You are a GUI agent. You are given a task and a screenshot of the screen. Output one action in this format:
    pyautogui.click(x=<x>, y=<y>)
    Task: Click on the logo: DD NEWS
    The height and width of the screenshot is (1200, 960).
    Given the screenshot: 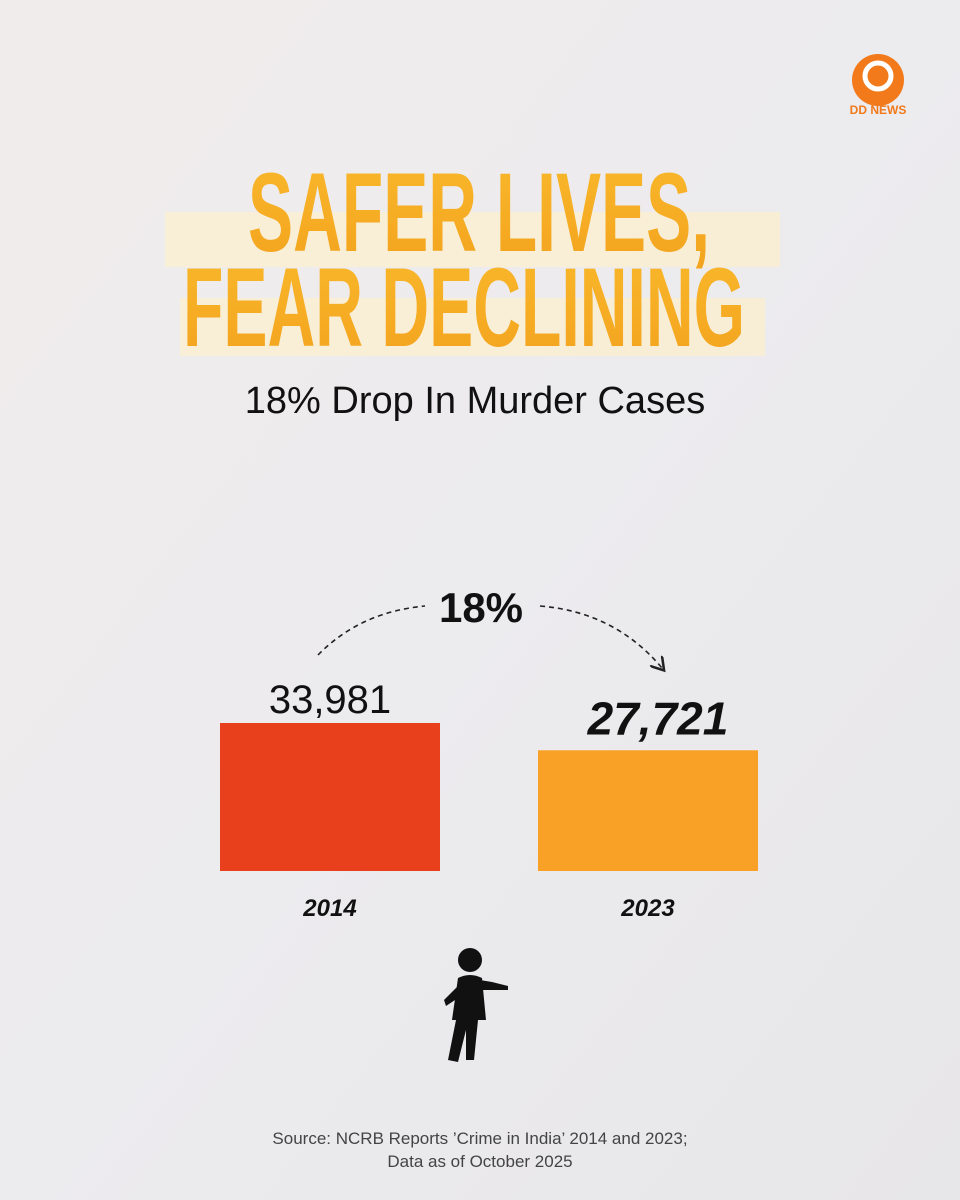 What is the action you would take?
    pyautogui.click(x=878, y=85)
    